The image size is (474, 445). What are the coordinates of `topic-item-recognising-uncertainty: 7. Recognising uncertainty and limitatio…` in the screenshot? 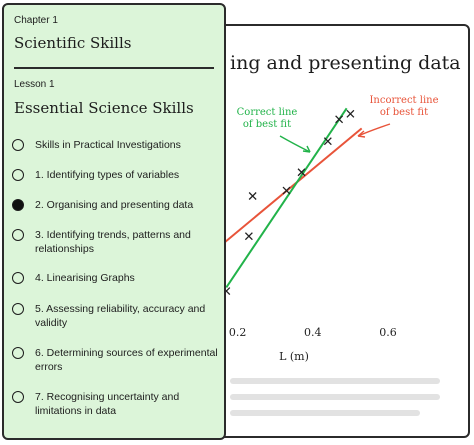 It's located at (116, 404).